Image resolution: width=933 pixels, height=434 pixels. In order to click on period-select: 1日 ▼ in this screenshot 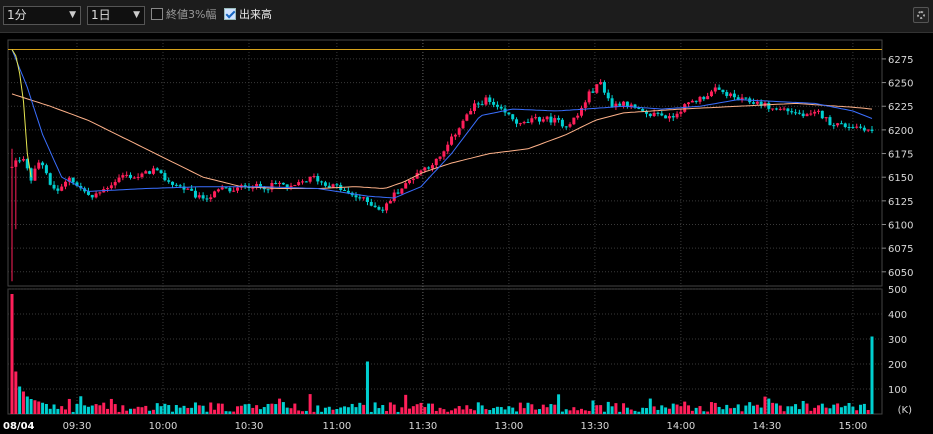, I will do `click(116, 15)`.